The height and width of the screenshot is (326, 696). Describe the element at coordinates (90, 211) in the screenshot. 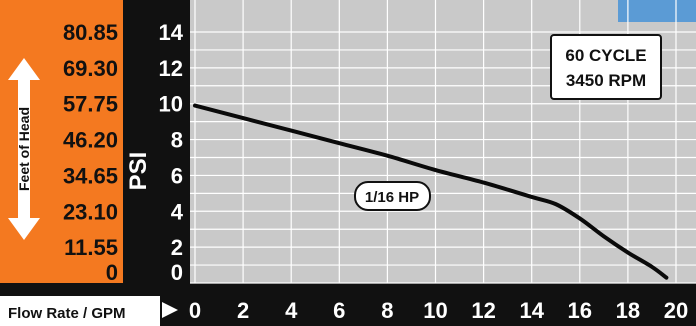

I see `feet-of-head-tick-label: 23.10` at that location.